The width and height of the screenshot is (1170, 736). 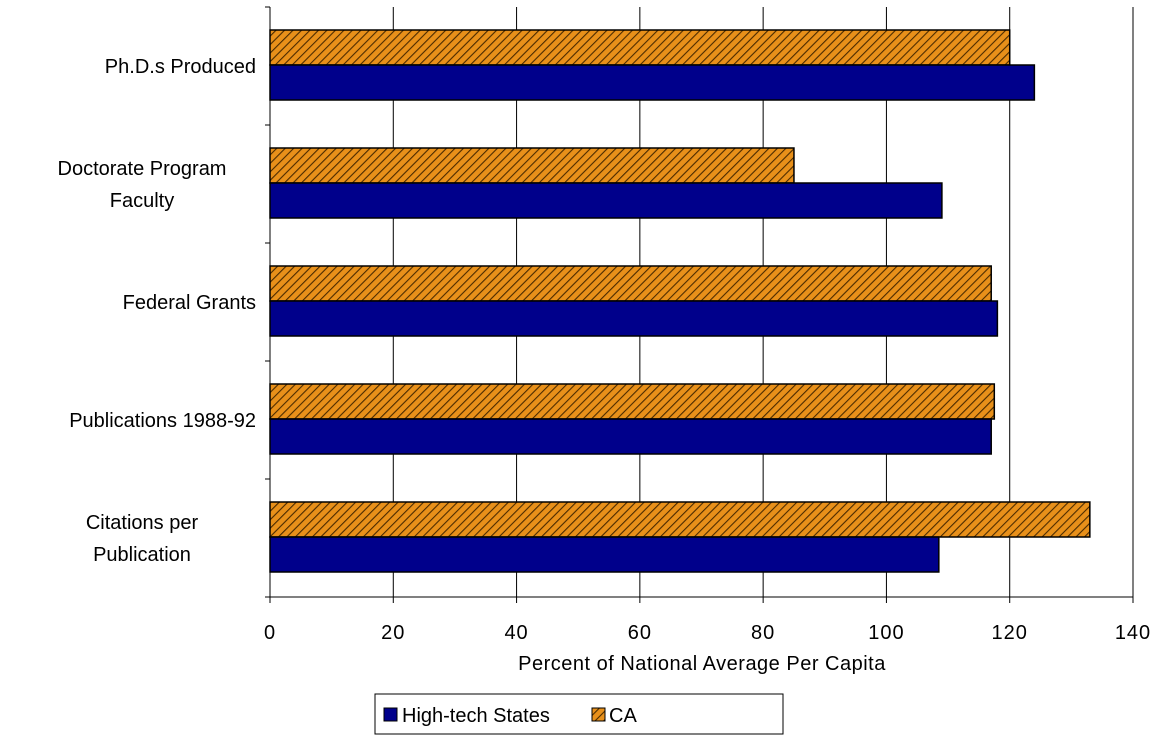 I want to click on legend-label-high-tech: High-tech States, so click(x=476, y=716).